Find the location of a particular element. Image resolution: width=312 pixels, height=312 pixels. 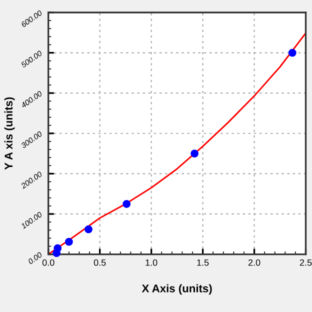

x-tick-label: 0.5 is located at coordinates (100, 262).